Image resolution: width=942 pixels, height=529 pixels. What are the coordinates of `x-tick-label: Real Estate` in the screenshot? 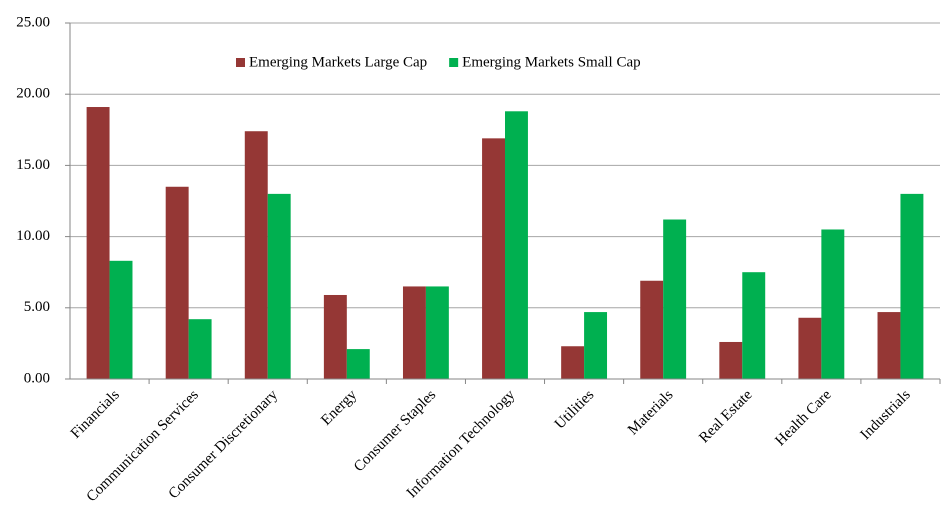 It's located at (726, 417).